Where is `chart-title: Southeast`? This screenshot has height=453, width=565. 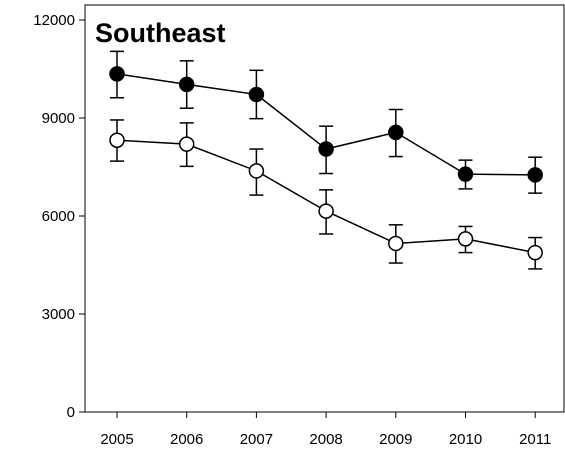
chart-title: Southeast is located at coordinates (160, 33).